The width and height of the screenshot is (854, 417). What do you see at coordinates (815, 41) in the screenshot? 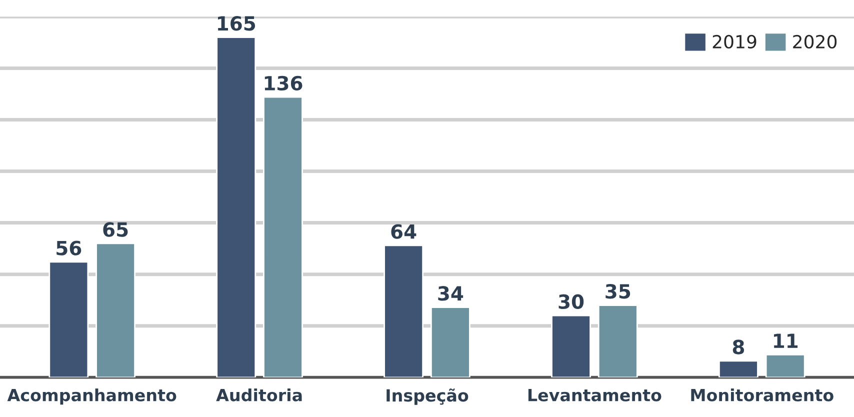
I see `legend-label: 2020` at bounding box center [815, 41].